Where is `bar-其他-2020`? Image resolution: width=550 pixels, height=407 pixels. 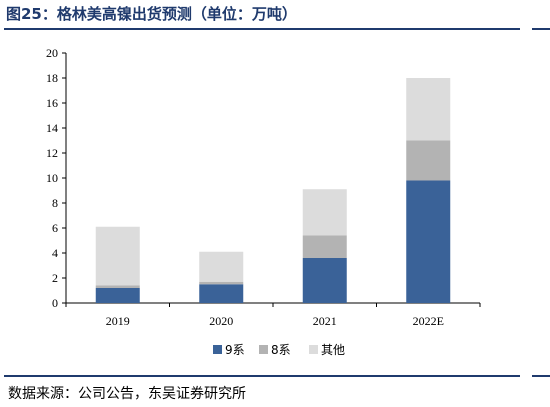
bar-其他-2020 is located at coordinates (221, 266).